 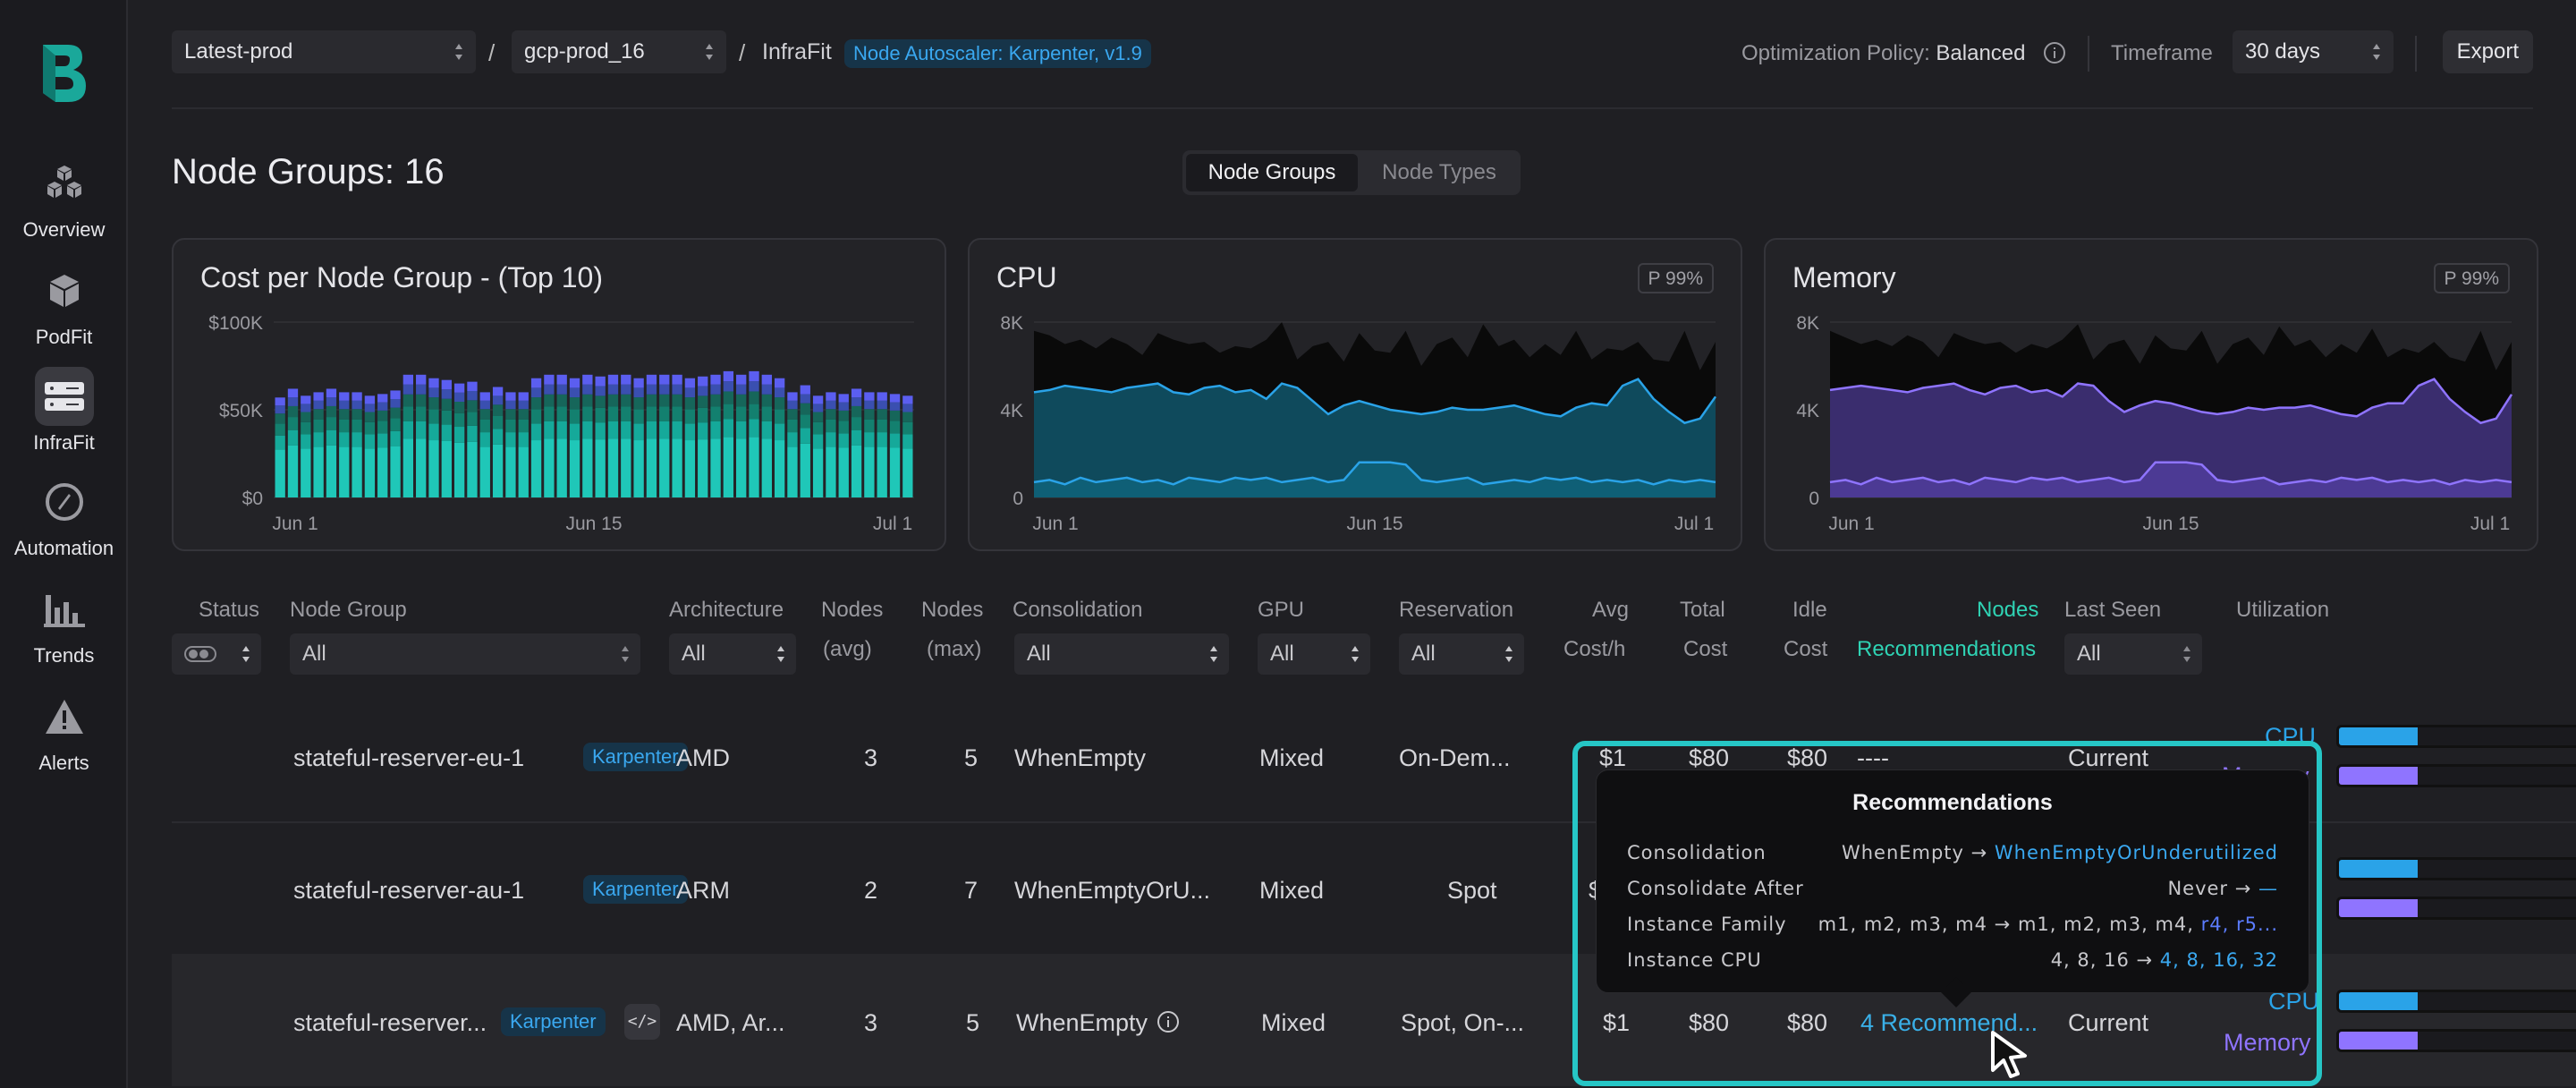 What do you see at coordinates (64, 521) in the screenshot?
I see `nav-automation: Automation` at bounding box center [64, 521].